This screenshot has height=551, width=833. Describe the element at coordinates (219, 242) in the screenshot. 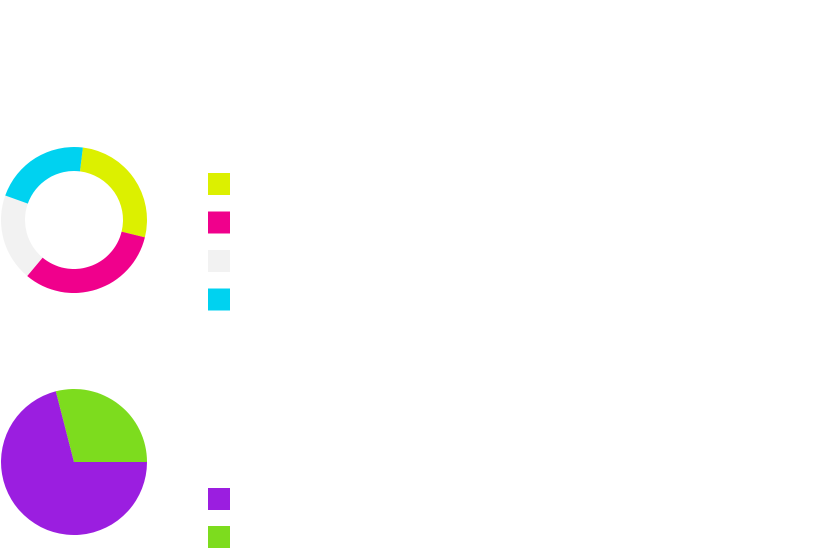

I see `donut-chart-legend` at that location.